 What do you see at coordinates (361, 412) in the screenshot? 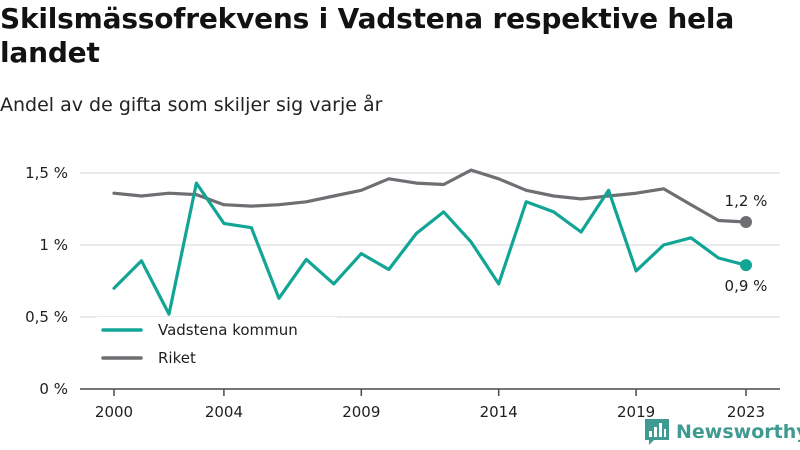
I see `x-tick-label: 2009` at bounding box center [361, 412].